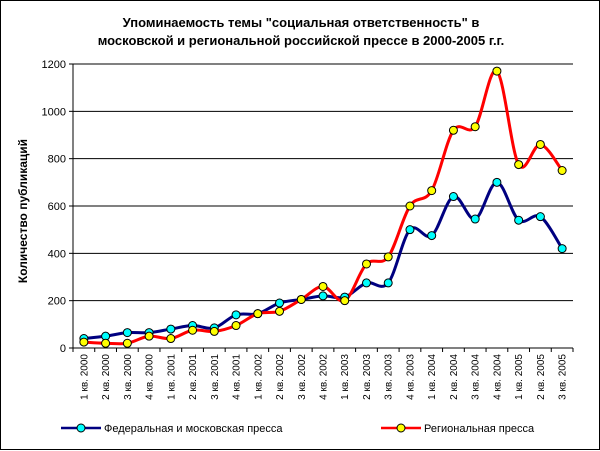  Describe the element at coordinates (454, 377) in the screenshot. I see `x-tick-label: 2 кв. 2004` at that location.